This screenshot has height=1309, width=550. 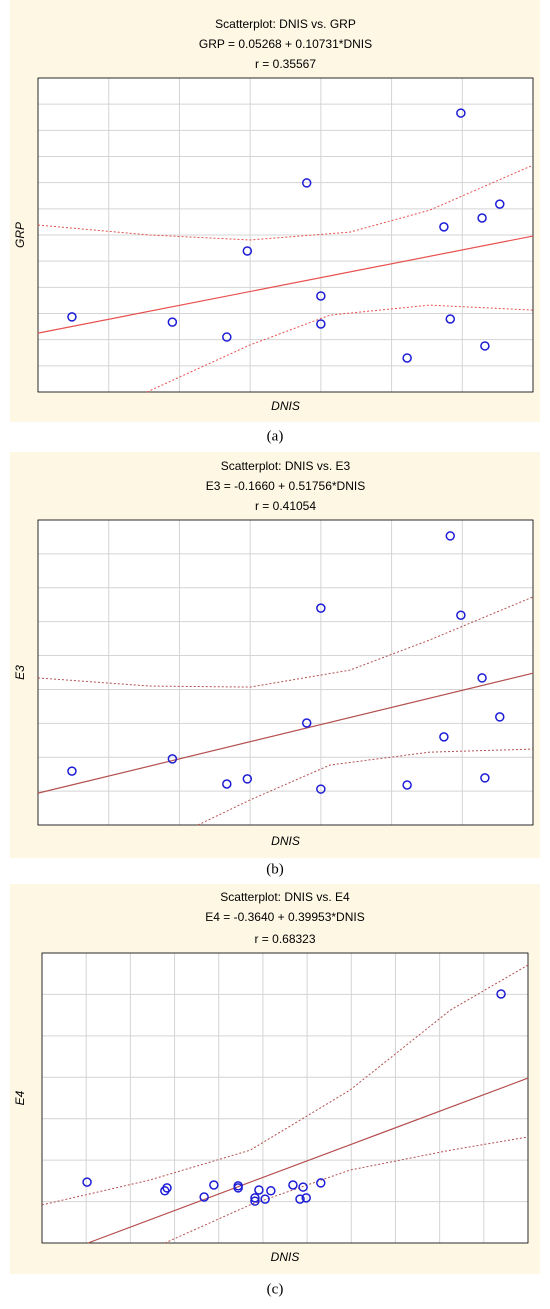 I want to click on chart-annotation: r = 0.35567, so click(x=285, y=64).